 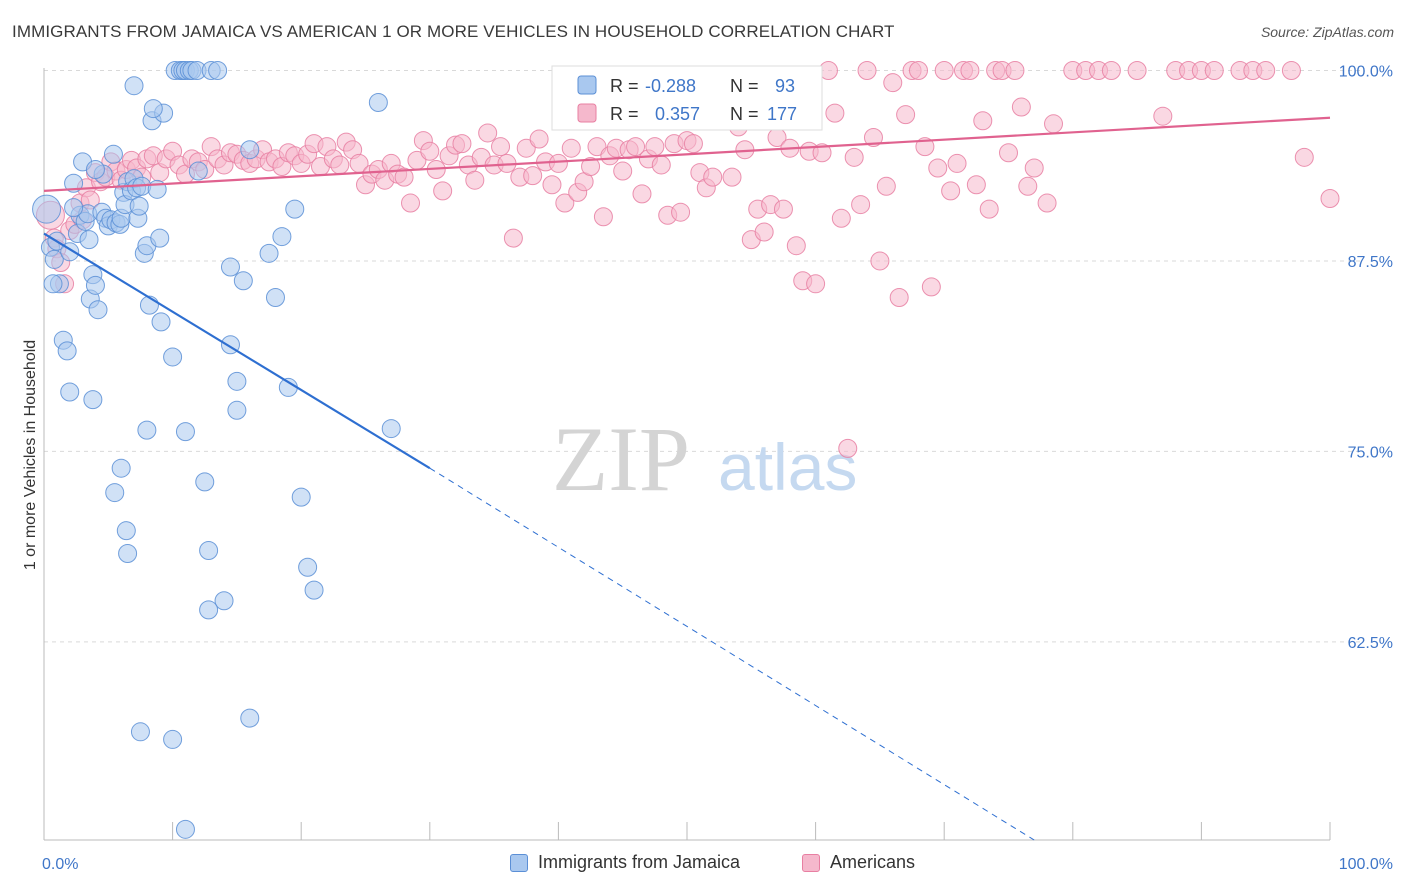 I want to click on legend-box: R = -0.288 N = 93 R = 0.357 N = 177, so click(x=687, y=98).